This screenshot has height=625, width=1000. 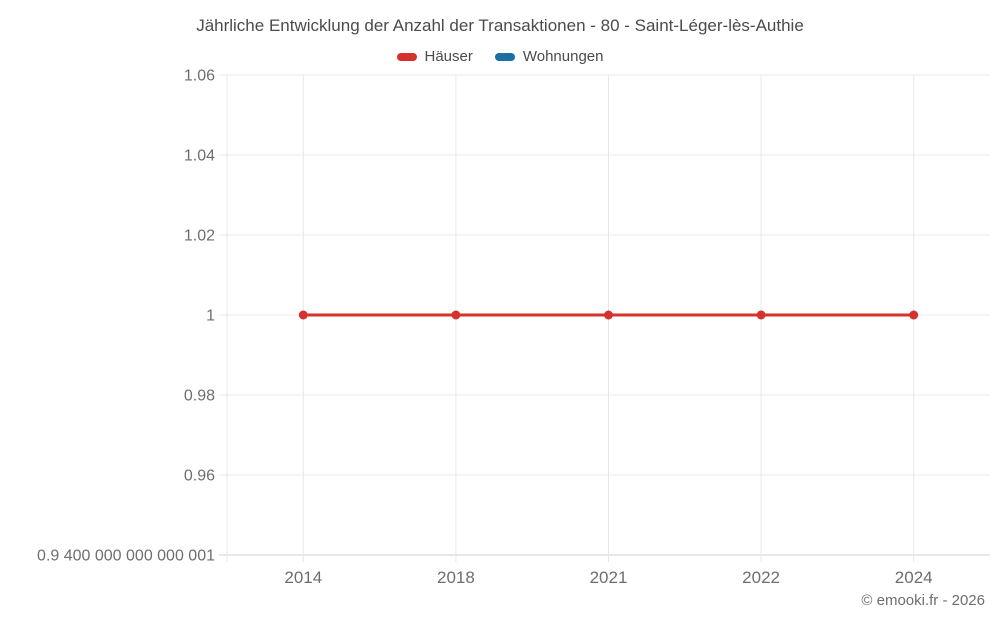 I want to click on legend-item-haeuser: Häuser, so click(x=434, y=56).